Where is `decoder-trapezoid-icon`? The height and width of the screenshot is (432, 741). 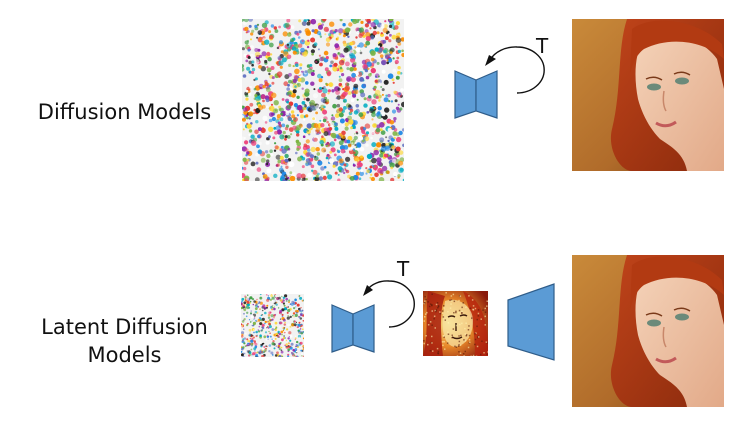 decoder-trapezoid-icon is located at coordinates (531, 322).